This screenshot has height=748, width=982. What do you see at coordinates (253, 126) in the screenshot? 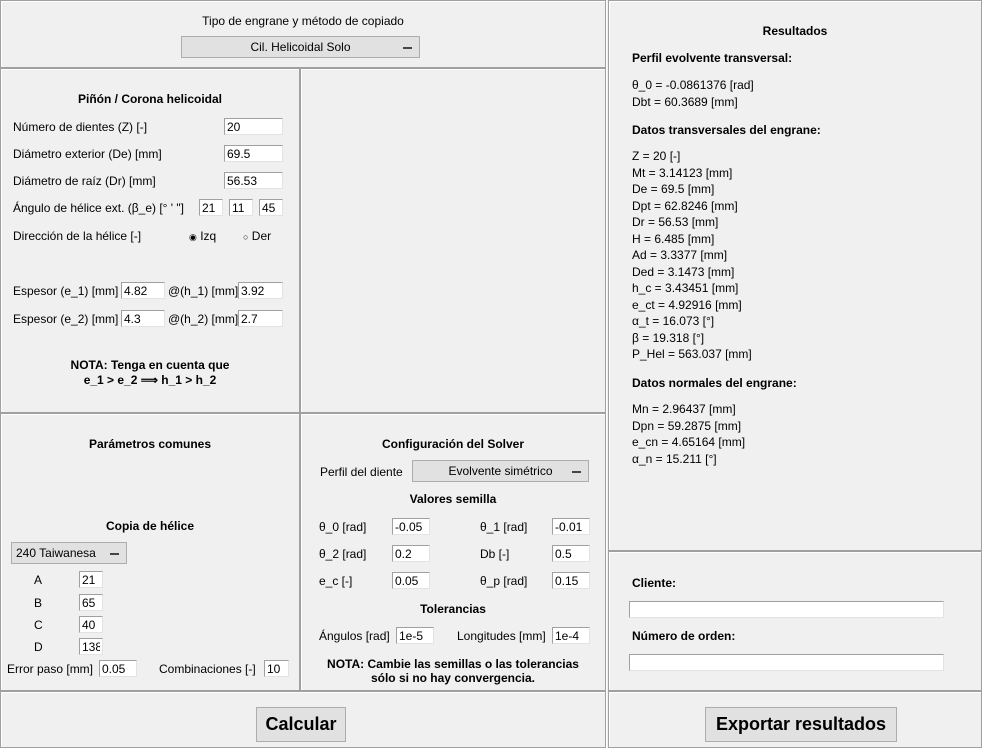
I see `z-input` at bounding box center [253, 126].